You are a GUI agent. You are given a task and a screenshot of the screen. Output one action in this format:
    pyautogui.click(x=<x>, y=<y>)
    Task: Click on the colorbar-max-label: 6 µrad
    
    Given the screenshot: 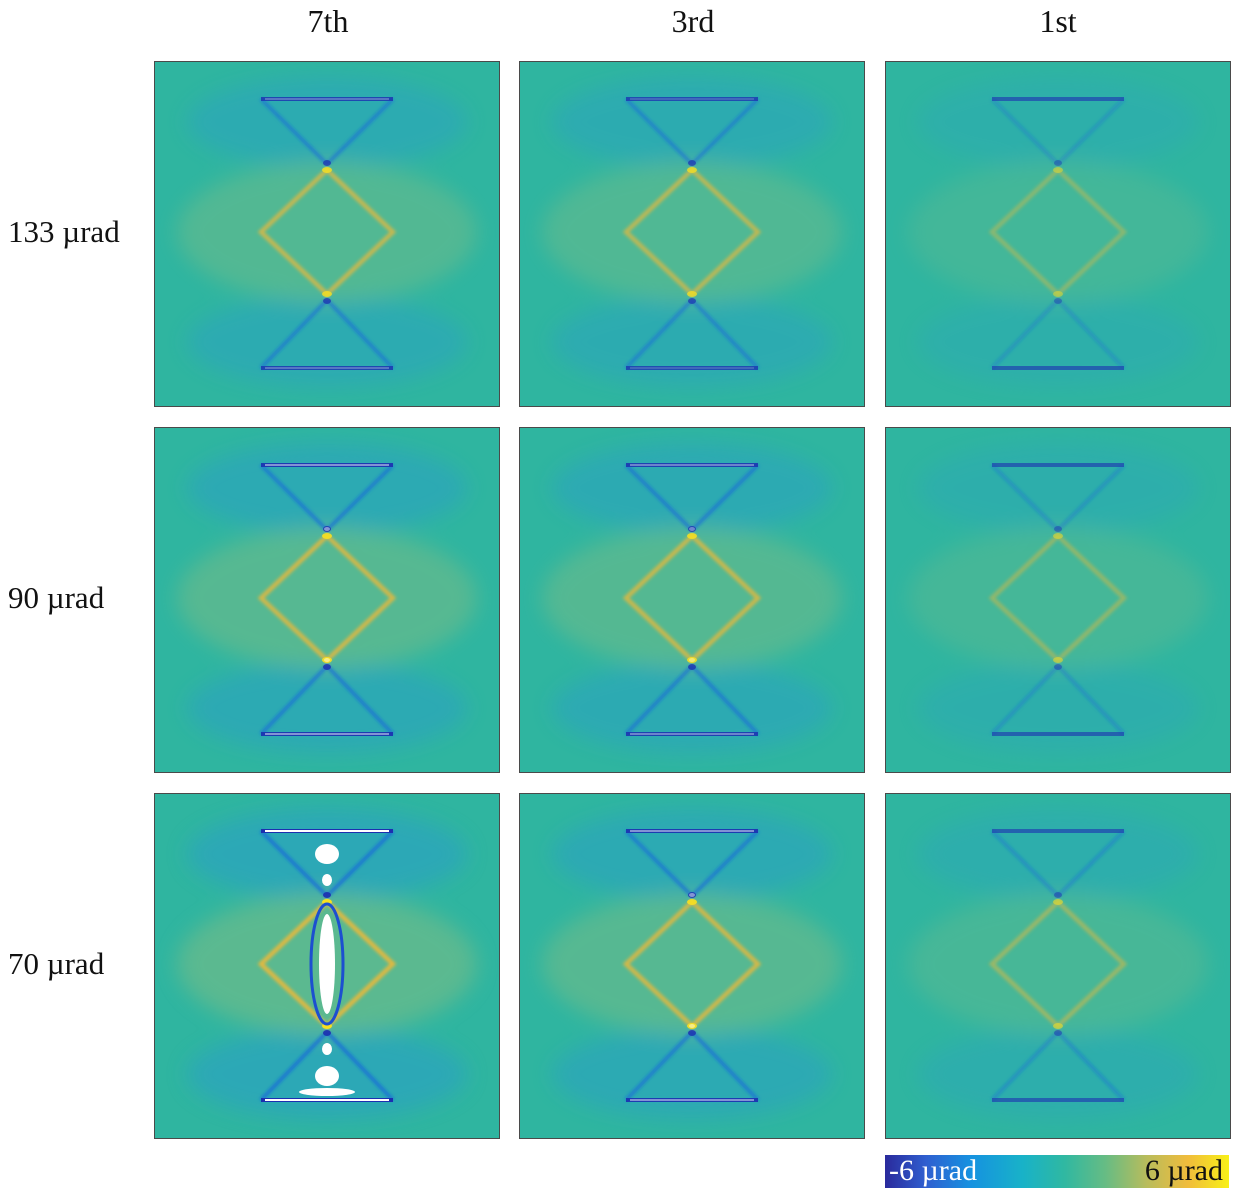 What is the action you would take?
    pyautogui.click(x=1183, y=1170)
    